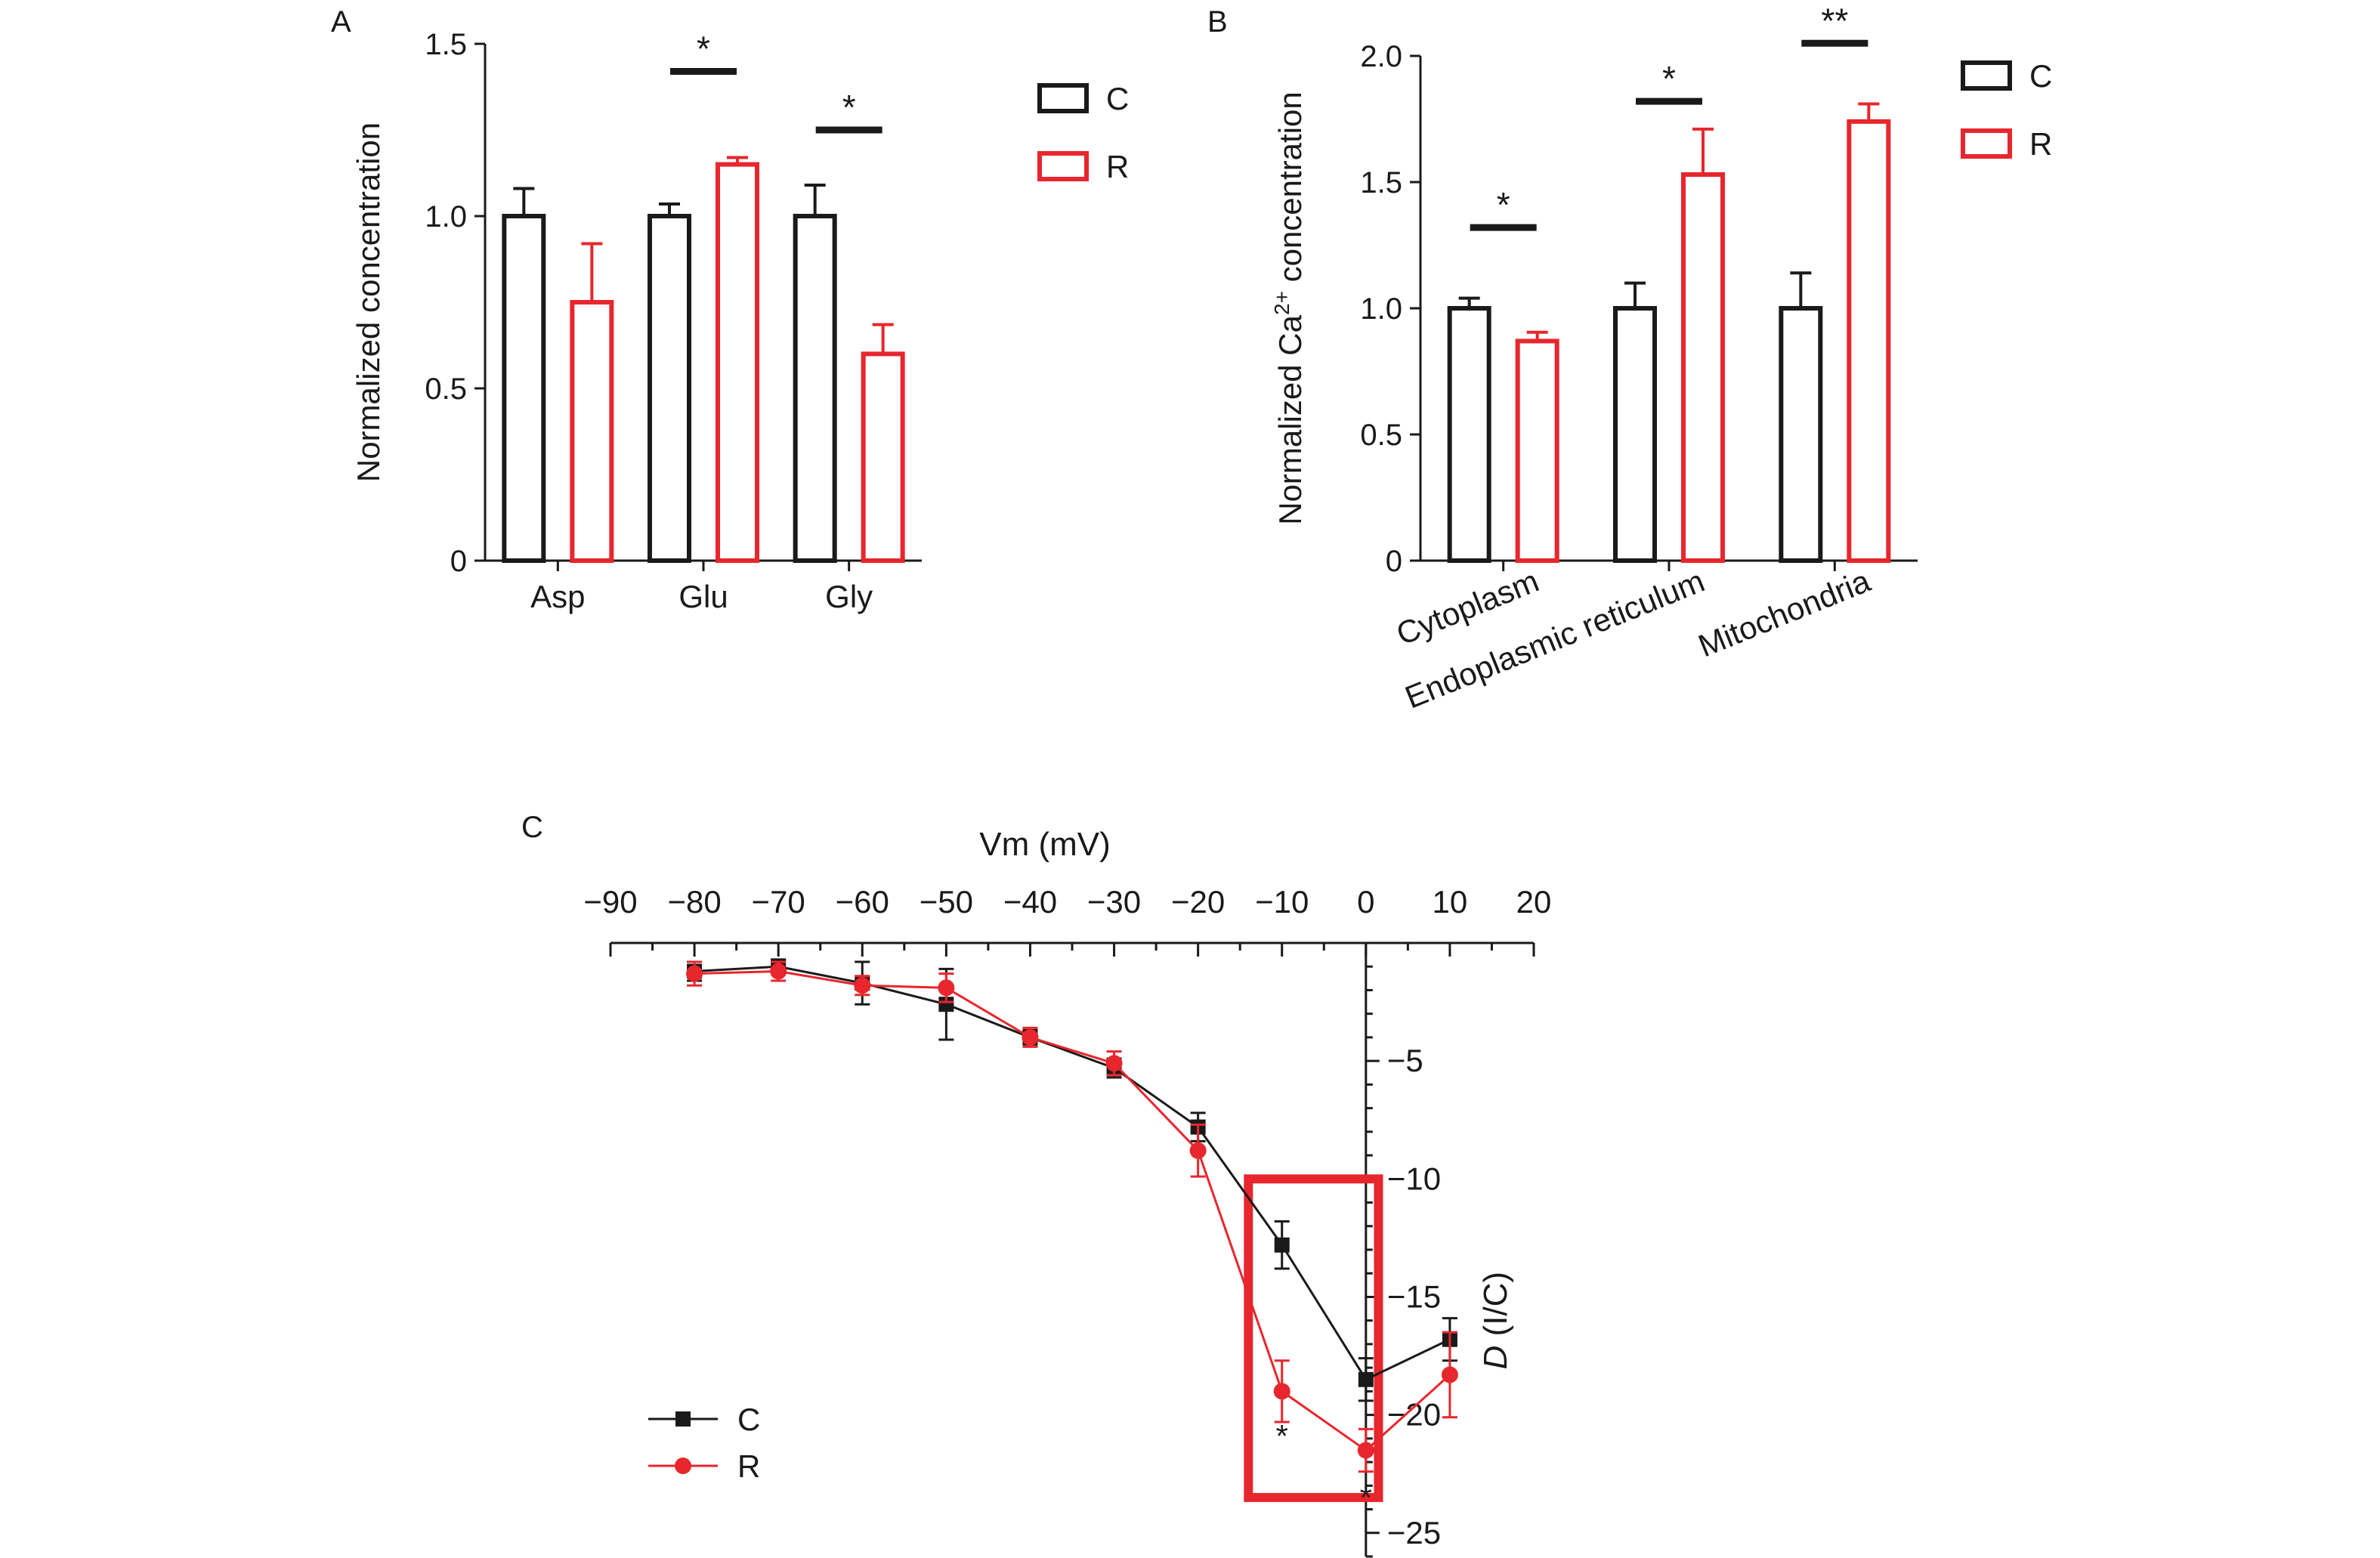 The width and height of the screenshot is (2380, 1558). I want to click on panel-label-a: A, so click(341, 22).